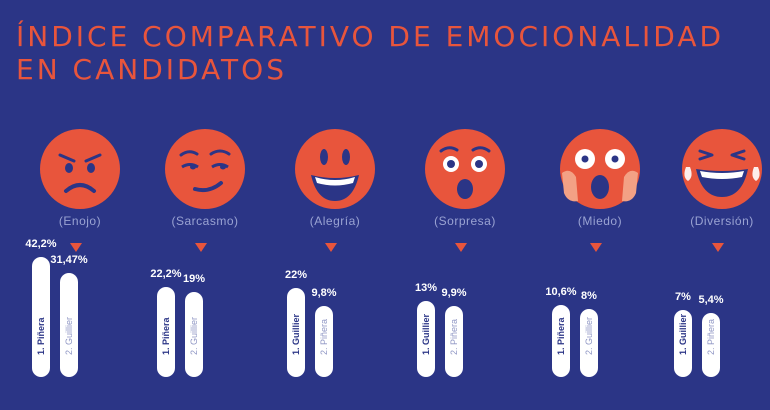  What do you see at coordinates (205, 221) in the screenshot?
I see `emotion-label: (Sarcasmo)` at bounding box center [205, 221].